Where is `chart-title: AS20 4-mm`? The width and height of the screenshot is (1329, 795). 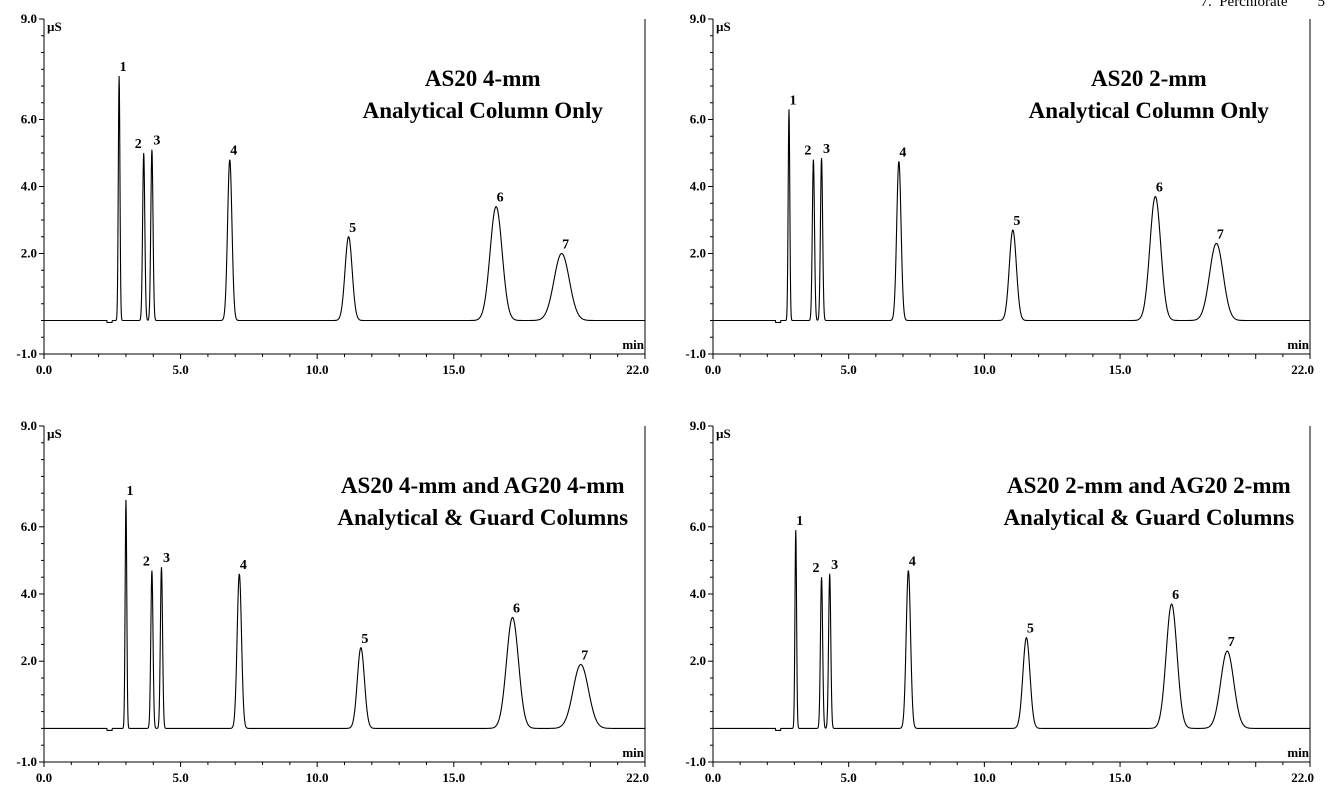
chart-title: AS20 4-mm is located at coordinates (483, 78).